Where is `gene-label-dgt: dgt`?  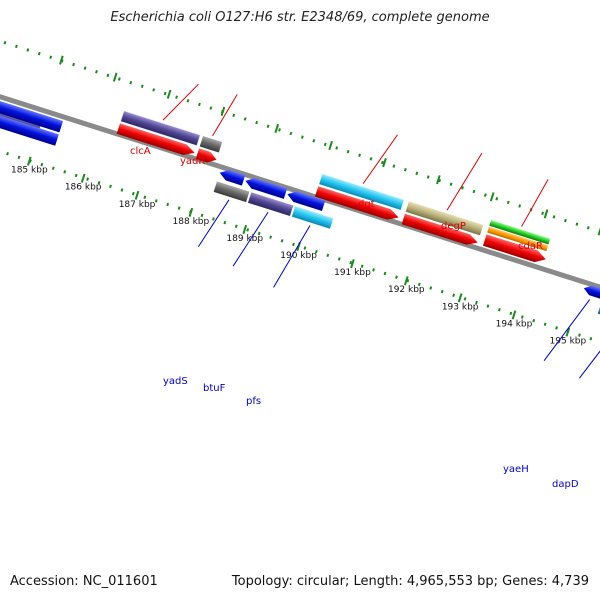
gene-label-dgt: dgt is located at coordinates (366, 204).